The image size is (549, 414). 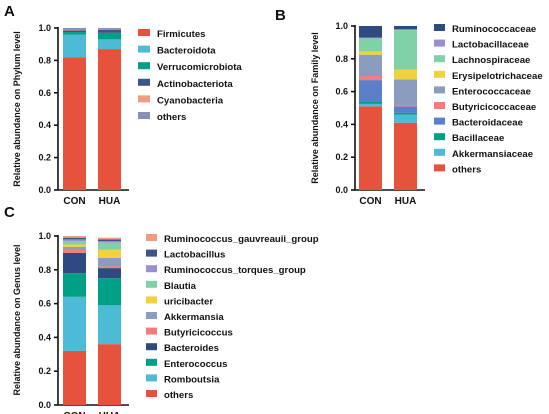 I want to click on y-tick-label: 0.8, so click(x=44, y=60).